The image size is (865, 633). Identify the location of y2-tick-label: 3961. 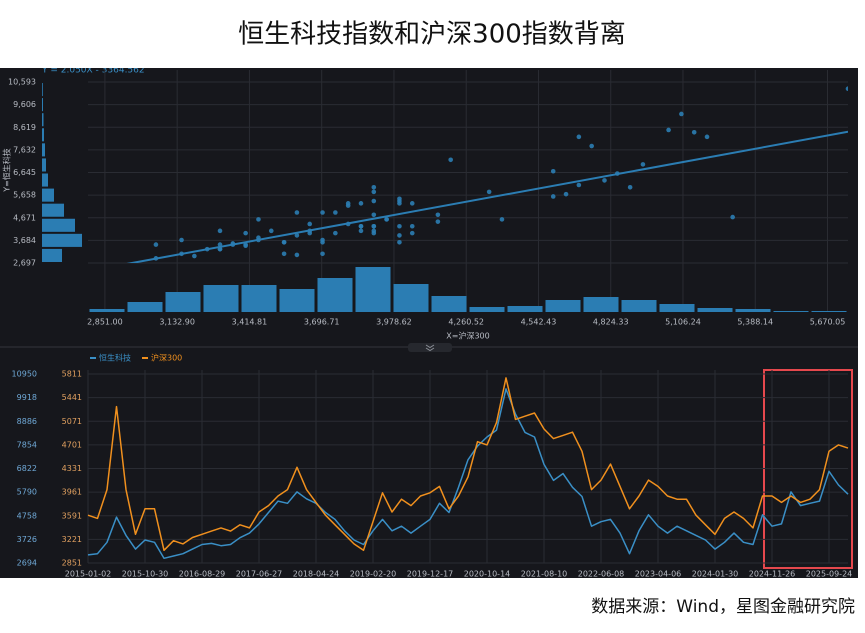
(72, 492).